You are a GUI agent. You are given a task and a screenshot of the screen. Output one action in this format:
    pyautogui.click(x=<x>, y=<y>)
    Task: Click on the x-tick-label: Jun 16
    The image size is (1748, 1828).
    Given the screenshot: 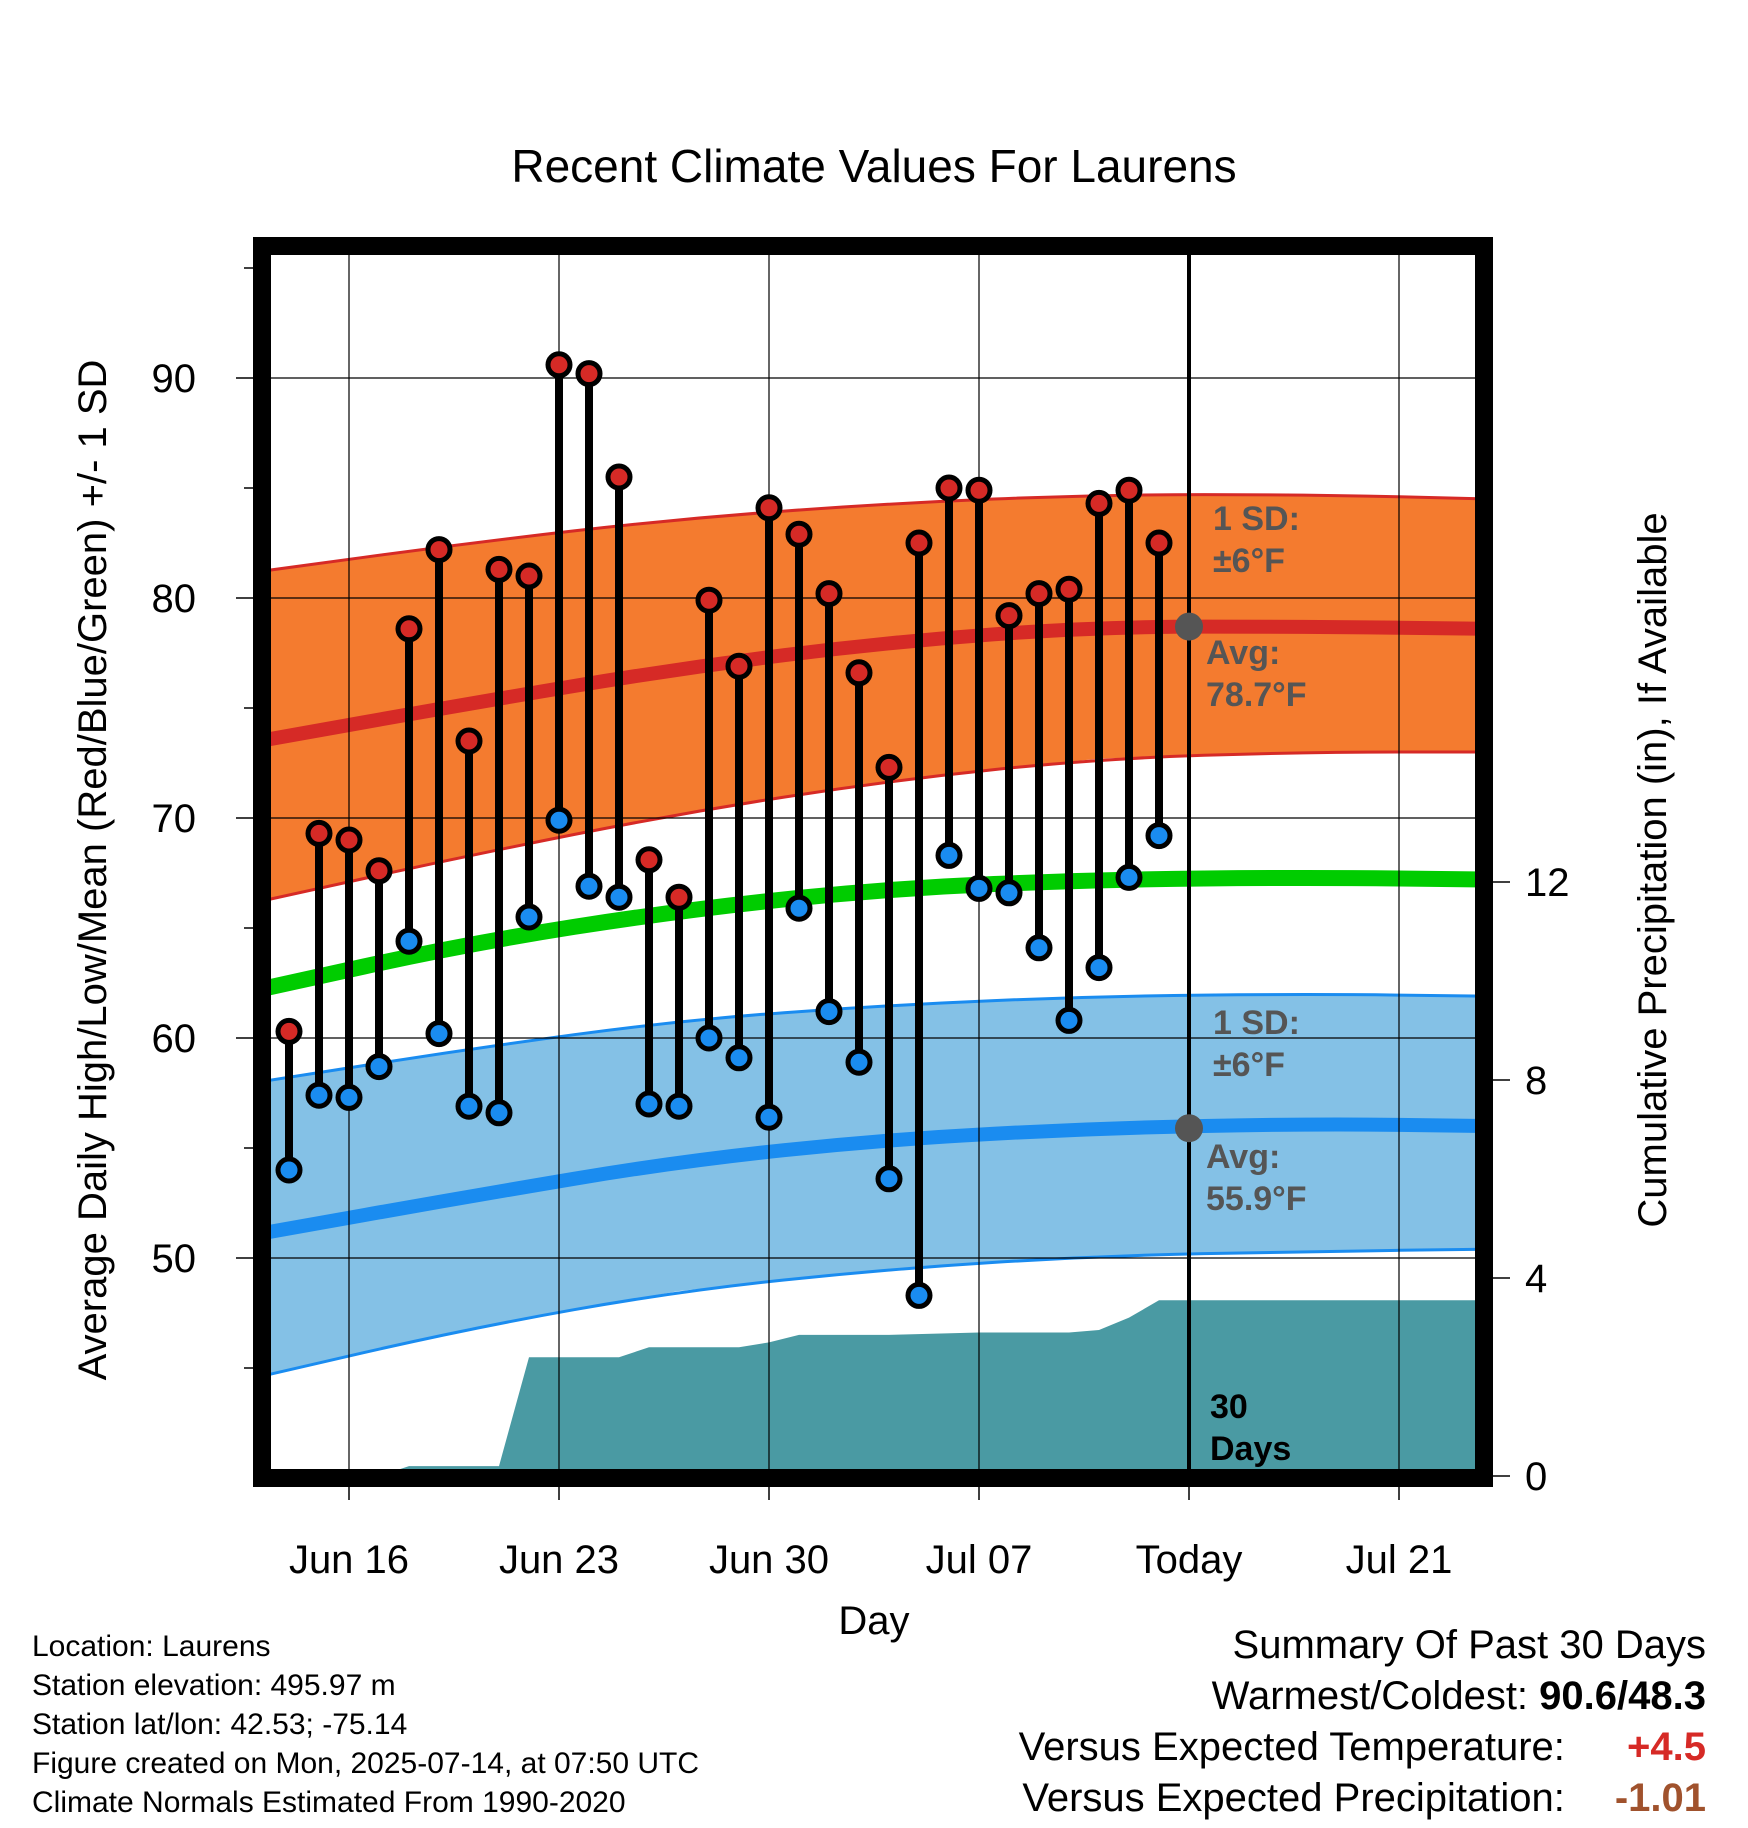 What is the action you would take?
    pyautogui.click(x=349, y=1560)
    